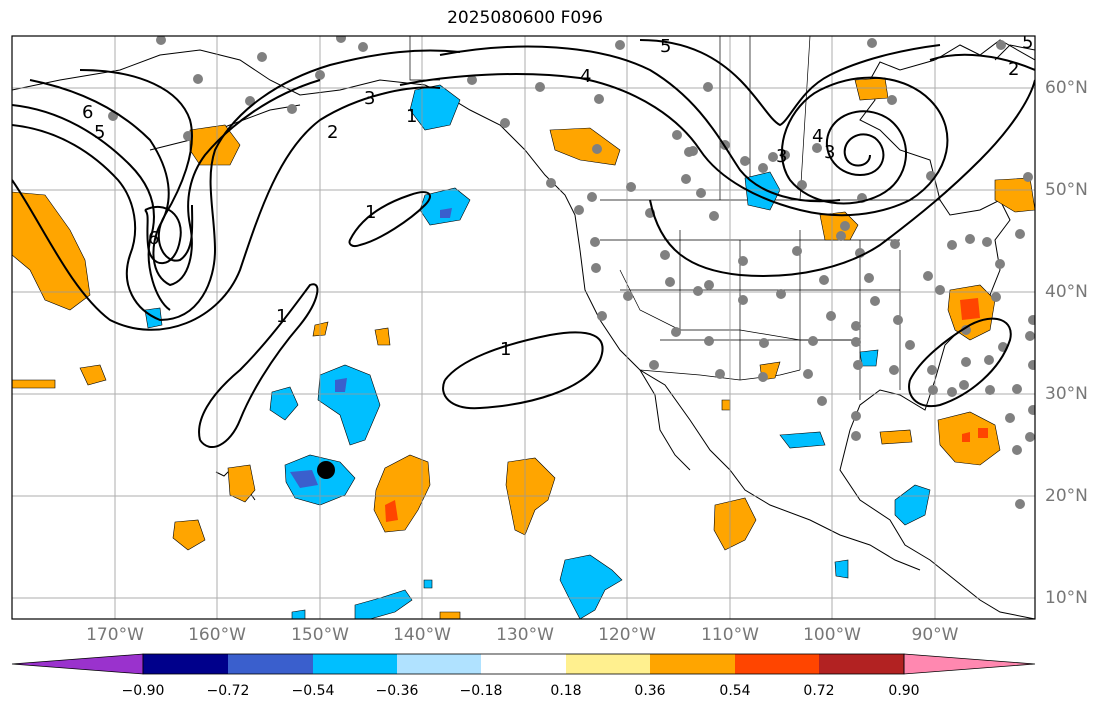  I want to click on longitude-label: 140°W, so click(422, 635).